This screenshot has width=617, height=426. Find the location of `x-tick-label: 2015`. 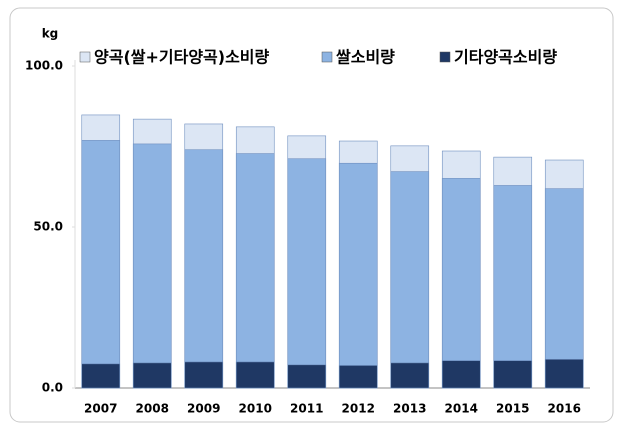

x-tick-label: 2015 is located at coordinates (512, 409).